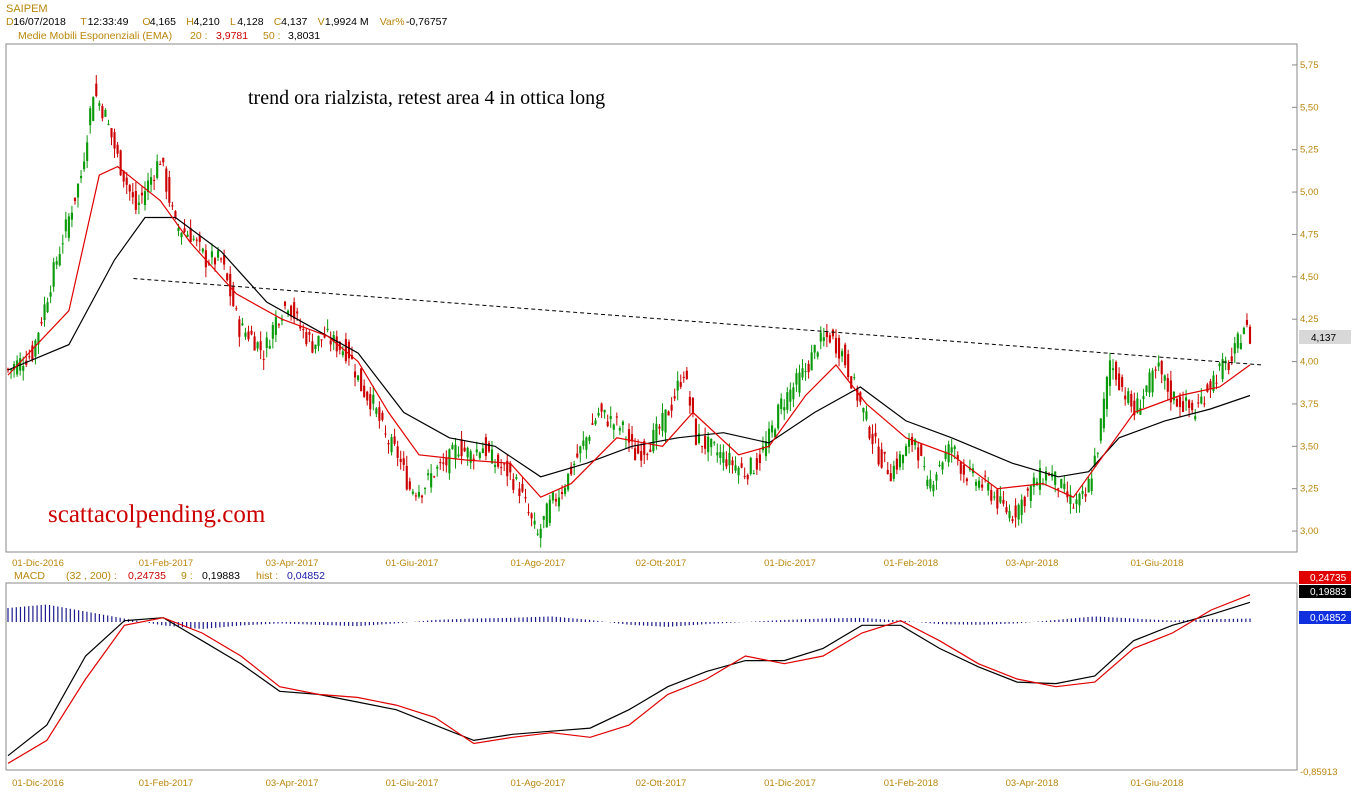 Image resolution: width=1352 pixels, height=800 pixels. Describe the element at coordinates (250, 22) in the screenshot. I see `ohlc-value-4: 4,128` at that location.